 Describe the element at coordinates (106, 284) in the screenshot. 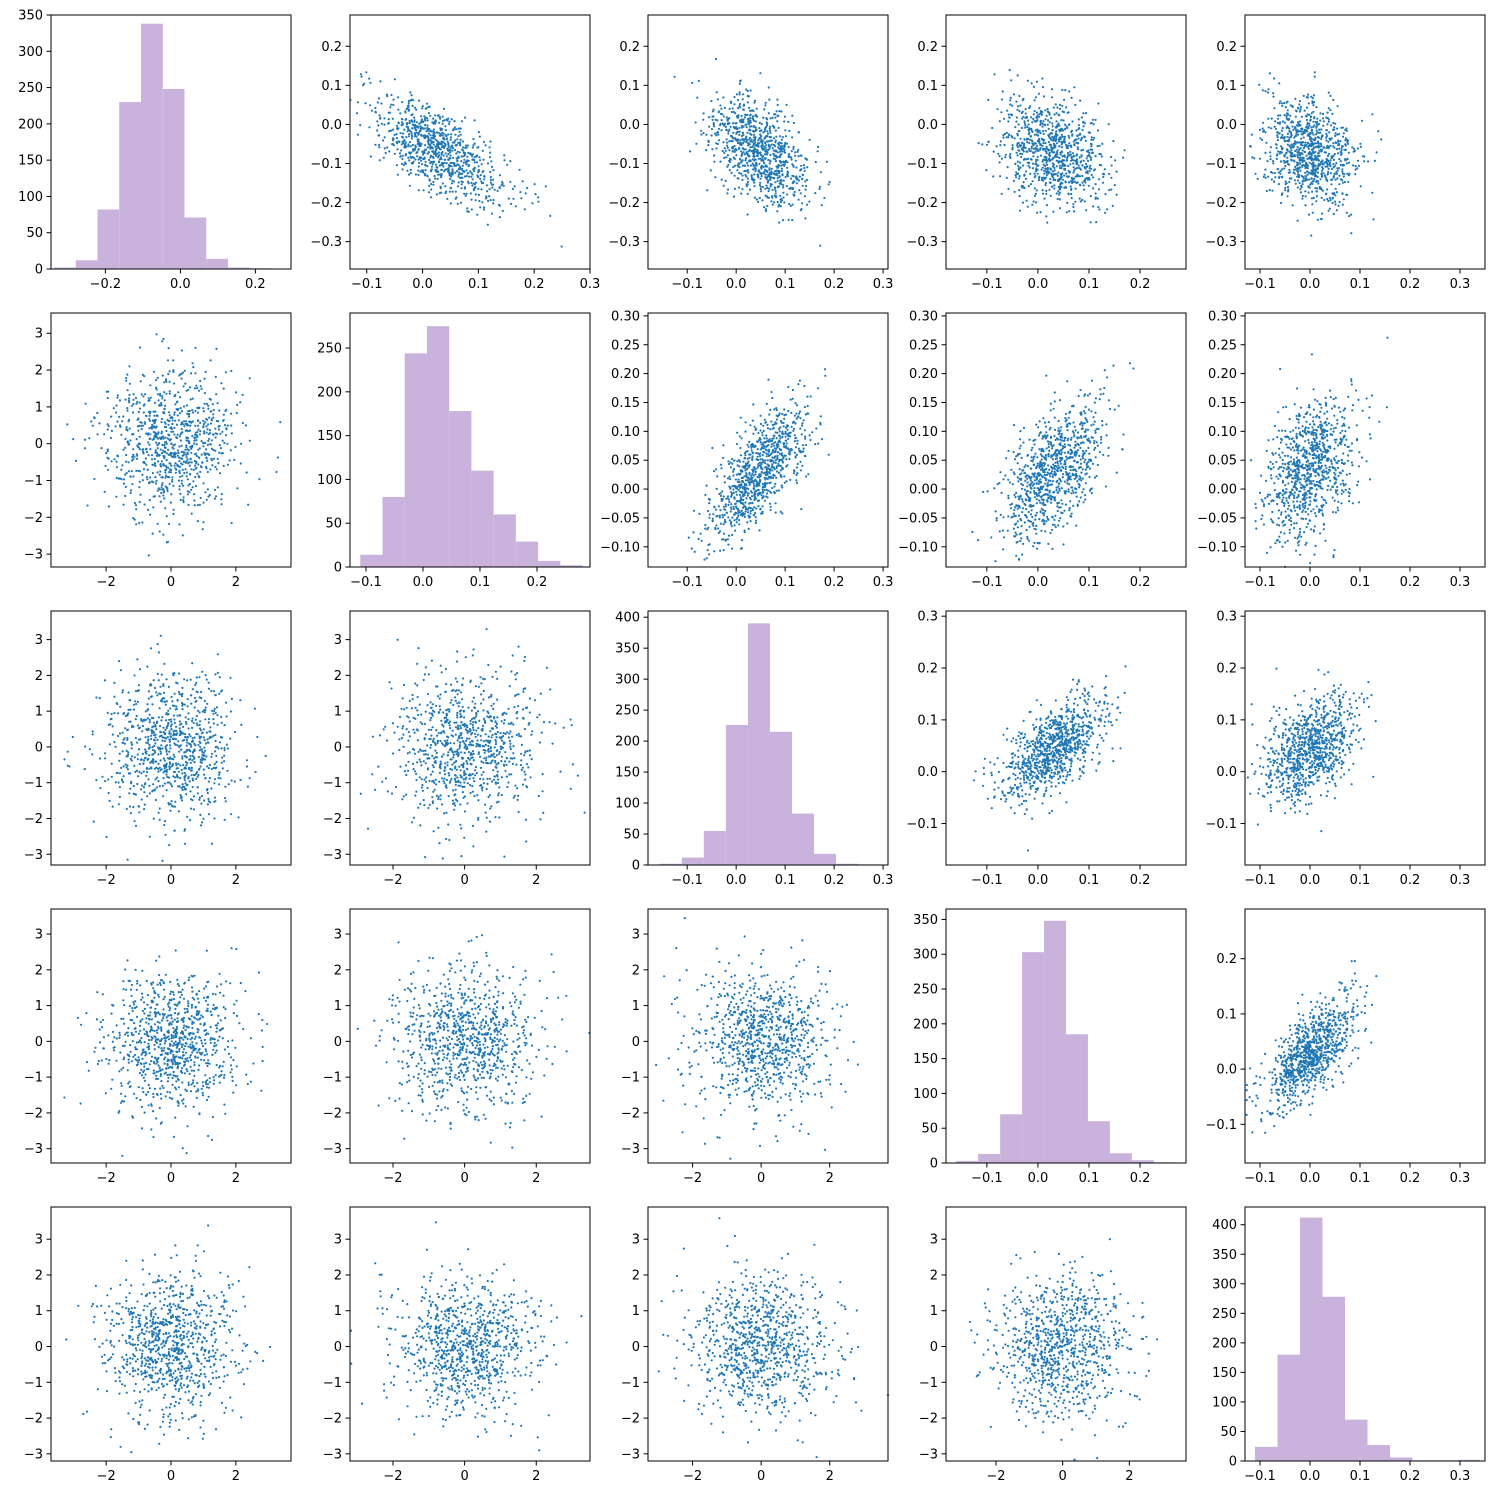

I see `x-tick-label: −0.2` at that location.